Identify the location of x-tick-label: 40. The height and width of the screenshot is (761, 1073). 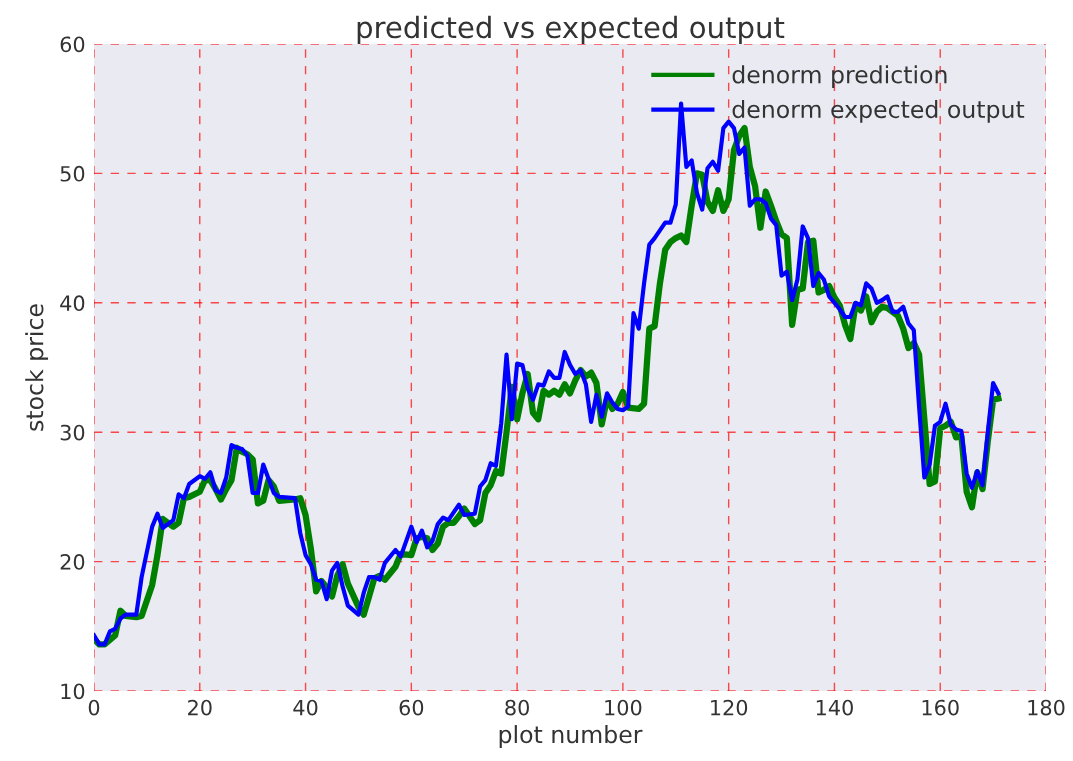
(305, 707).